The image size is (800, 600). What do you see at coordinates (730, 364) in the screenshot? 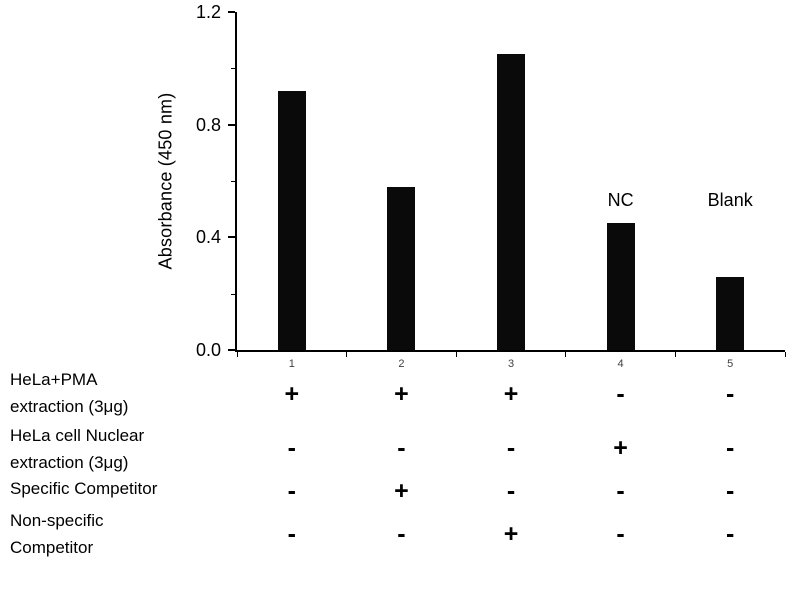
I see `x-category-label: 5` at bounding box center [730, 364].